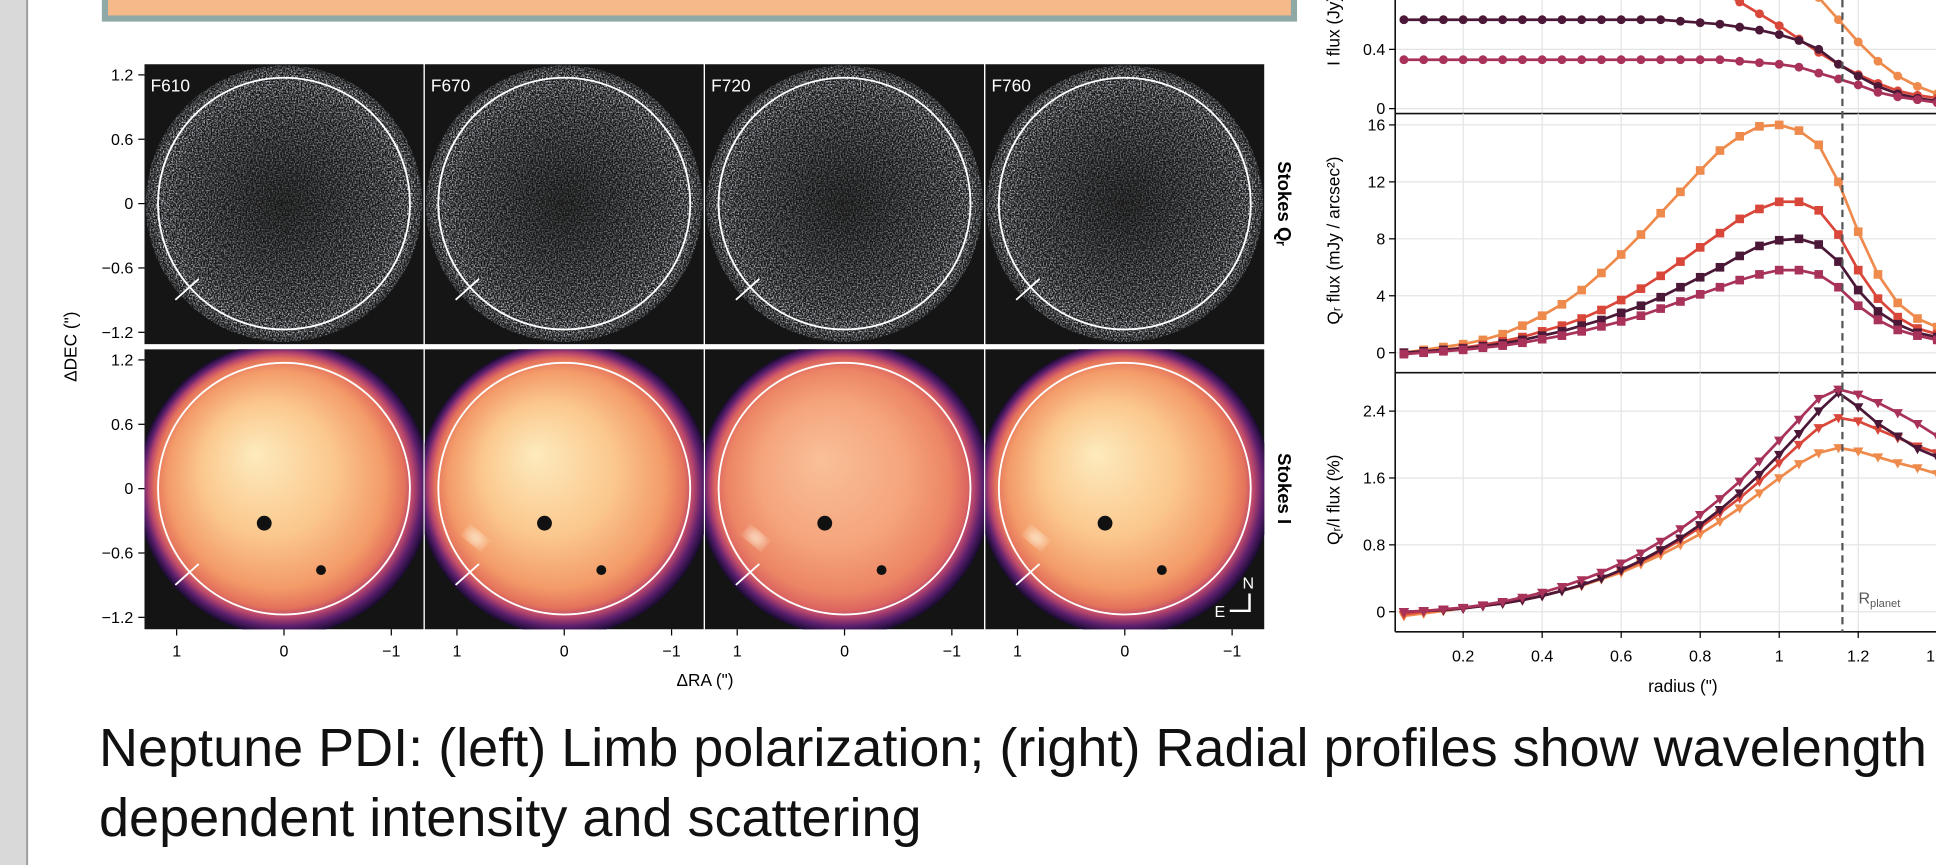  I want to click on moon, so click(601, 570).